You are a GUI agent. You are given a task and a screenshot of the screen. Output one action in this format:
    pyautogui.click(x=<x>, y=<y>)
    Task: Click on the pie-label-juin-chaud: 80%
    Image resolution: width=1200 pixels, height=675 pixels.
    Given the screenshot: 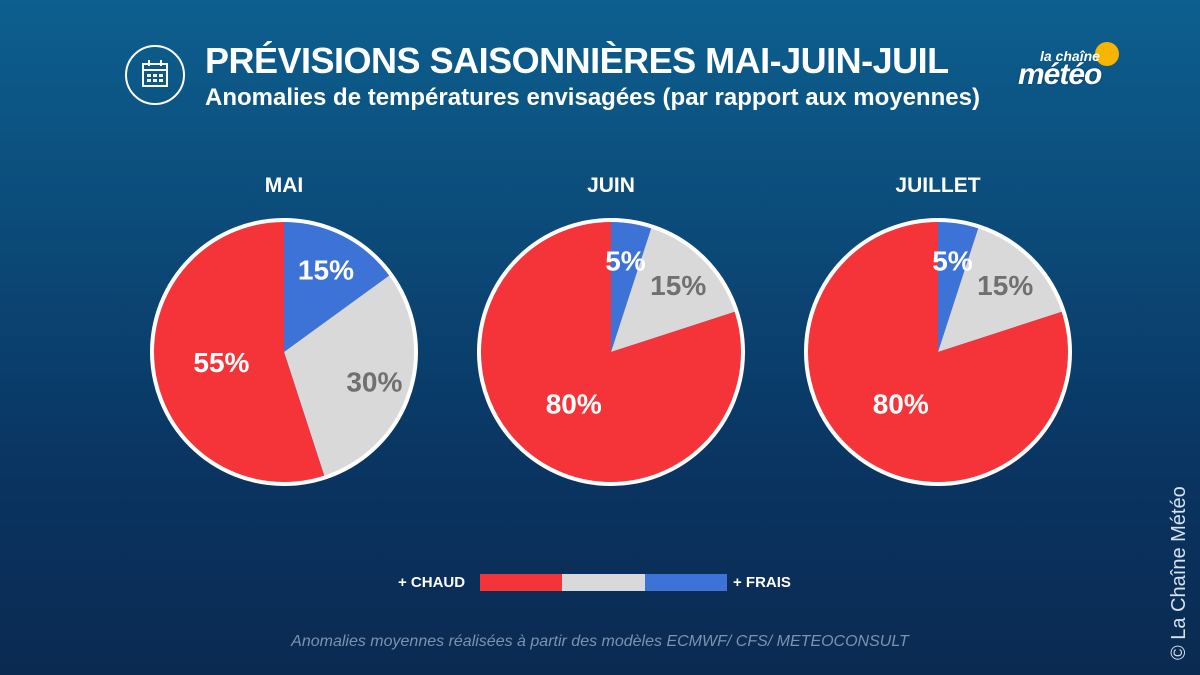 What is the action you would take?
    pyautogui.click(x=574, y=403)
    